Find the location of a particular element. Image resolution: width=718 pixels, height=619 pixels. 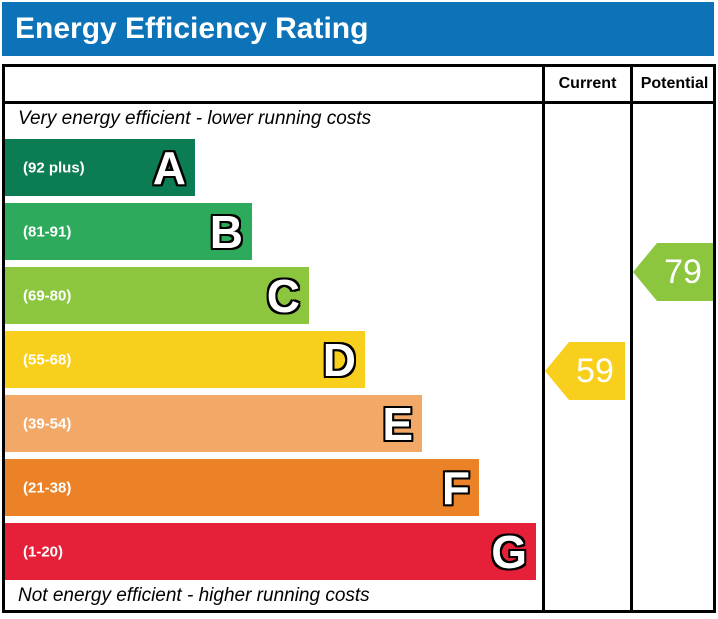

band-a: (92 plus) A is located at coordinates (100, 167).